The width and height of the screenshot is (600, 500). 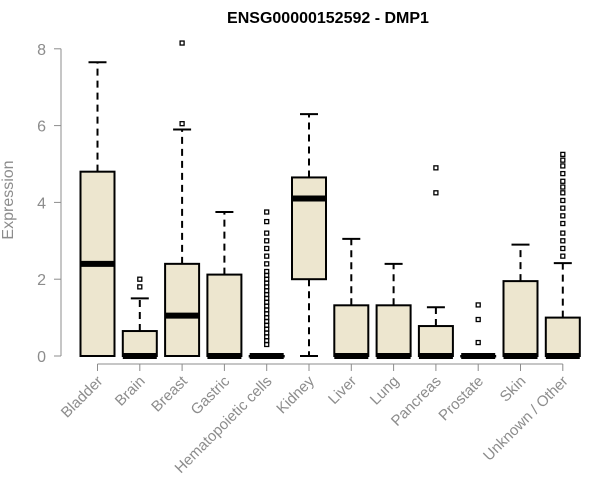 What do you see at coordinates (82, 397) in the screenshot?
I see `x-tick-label: Bladder` at bounding box center [82, 397].